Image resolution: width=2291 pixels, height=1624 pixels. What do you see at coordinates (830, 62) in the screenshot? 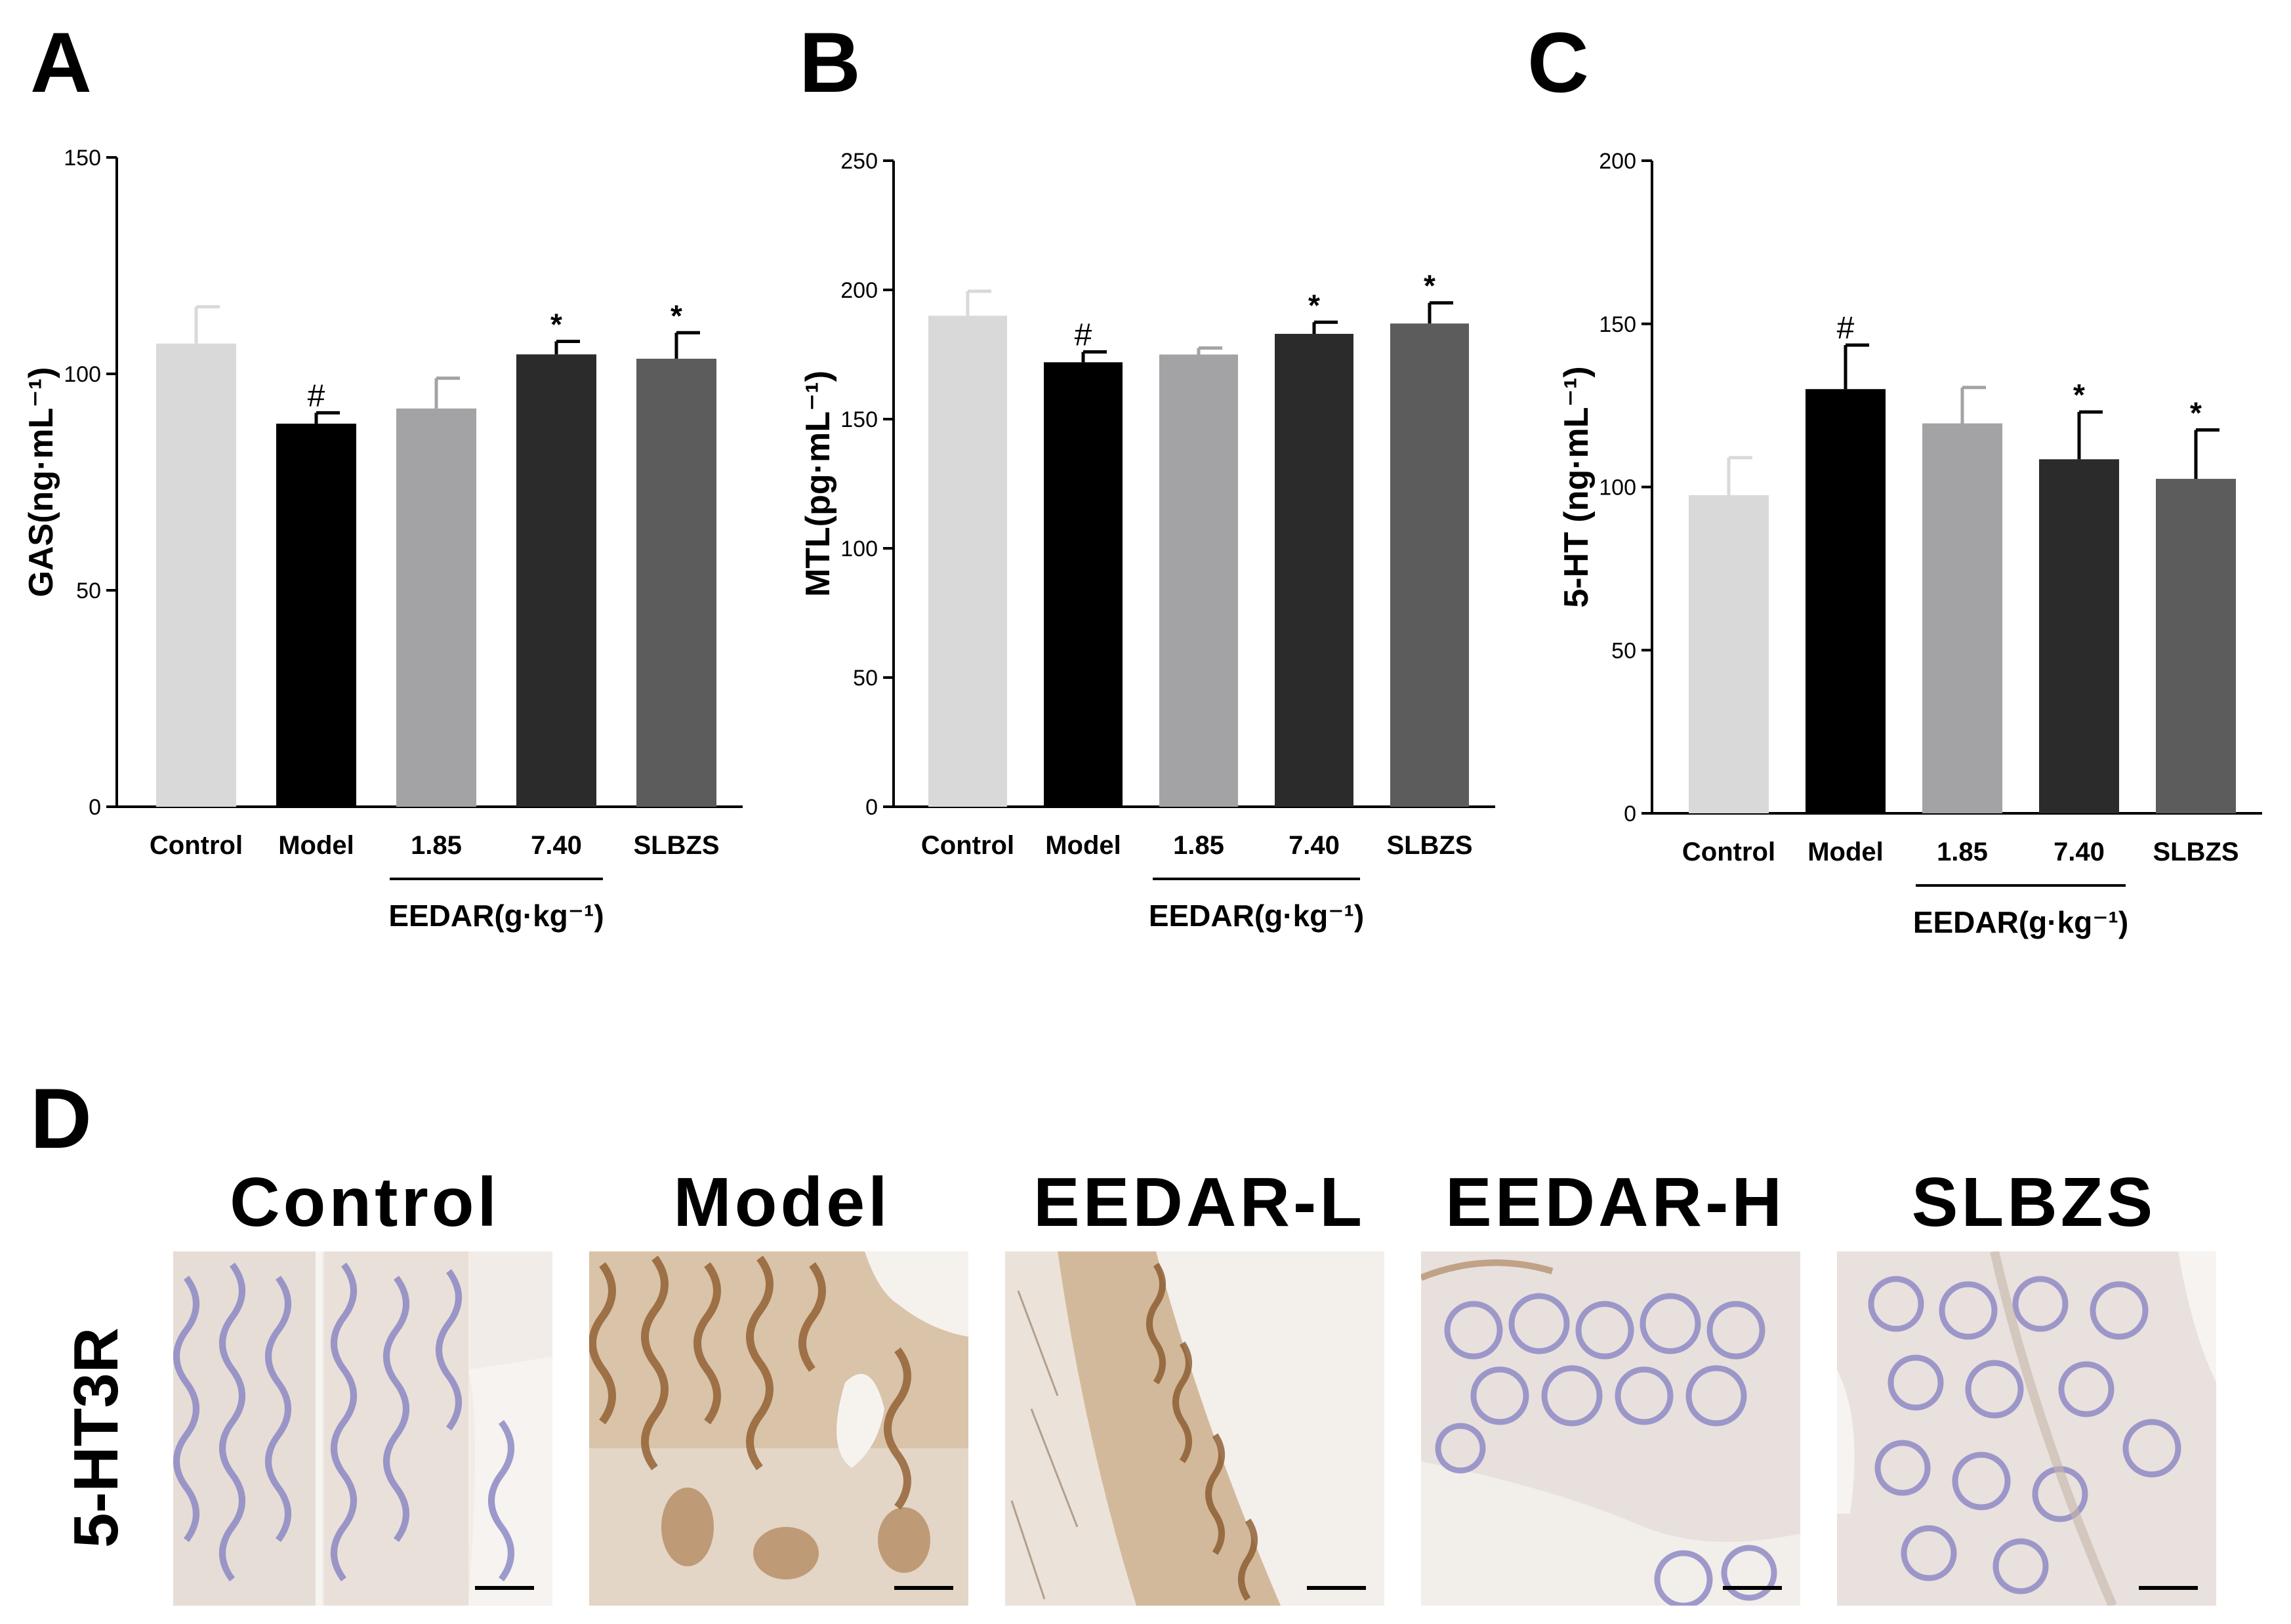
I see `panel-letter-b: B` at bounding box center [830, 62].